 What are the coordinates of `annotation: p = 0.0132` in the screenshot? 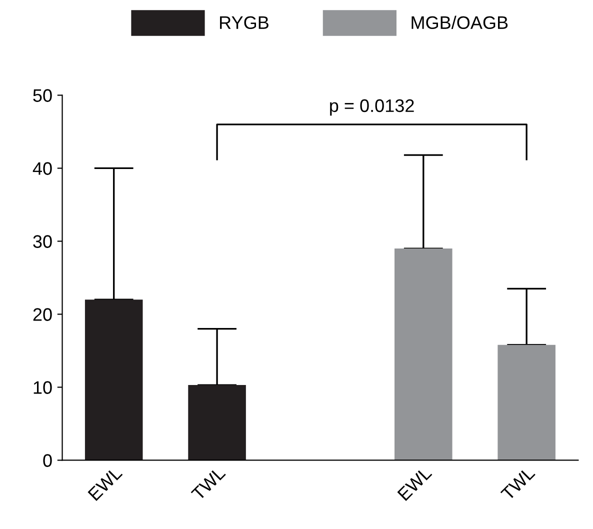 It's located at (372, 107).